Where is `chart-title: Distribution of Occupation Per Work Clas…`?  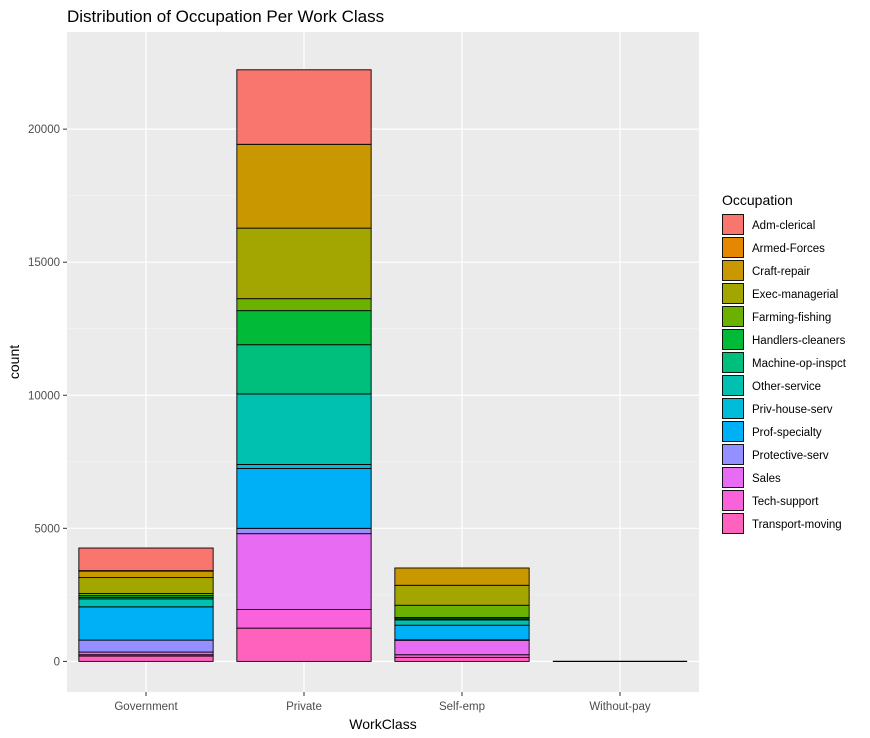
chart-title: Distribution of Occupation Per Work Clas… is located at coordinates (225, 16).